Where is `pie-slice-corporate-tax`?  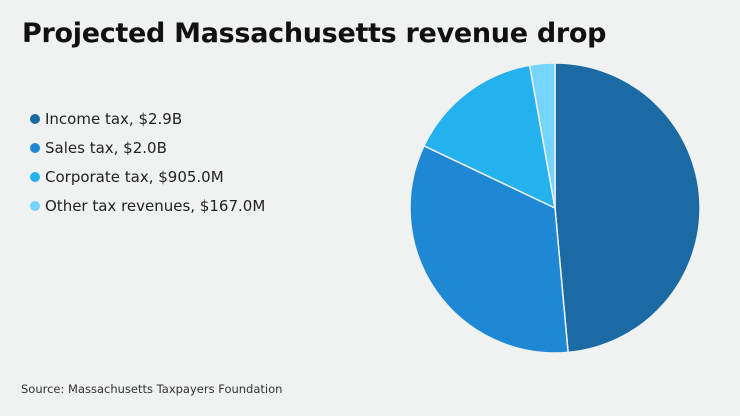 pie-slice-corporate-tax is located at coordinates (489, 136).